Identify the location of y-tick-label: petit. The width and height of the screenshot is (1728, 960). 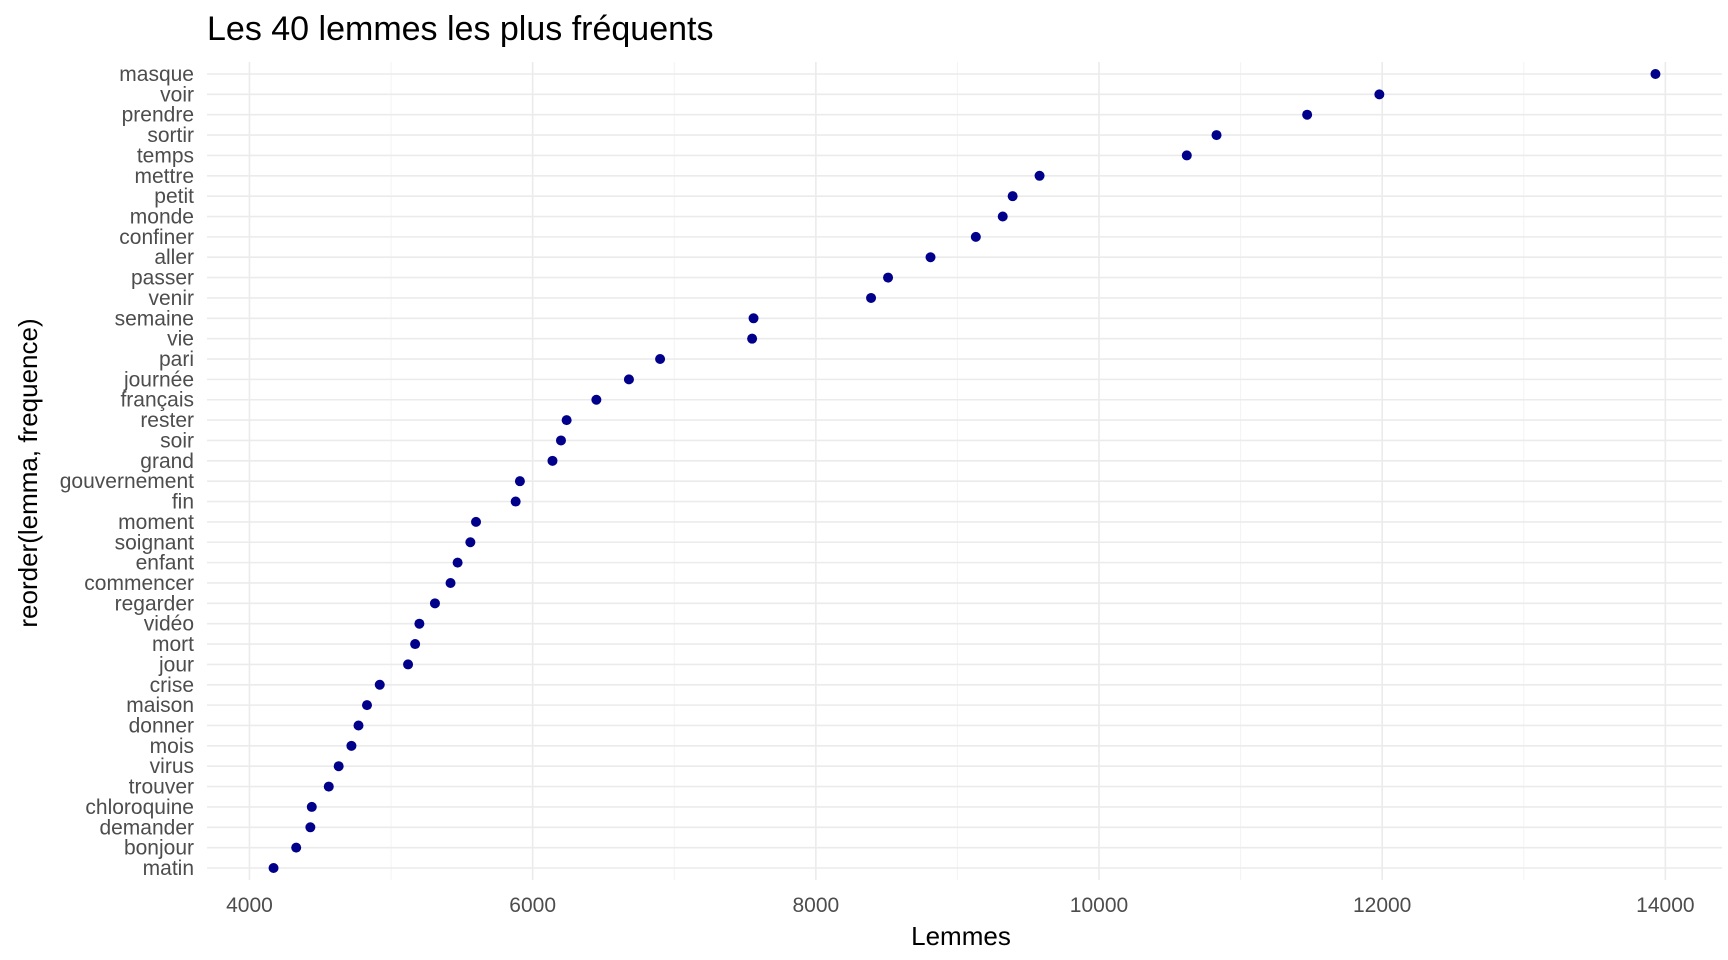
(174, 196).